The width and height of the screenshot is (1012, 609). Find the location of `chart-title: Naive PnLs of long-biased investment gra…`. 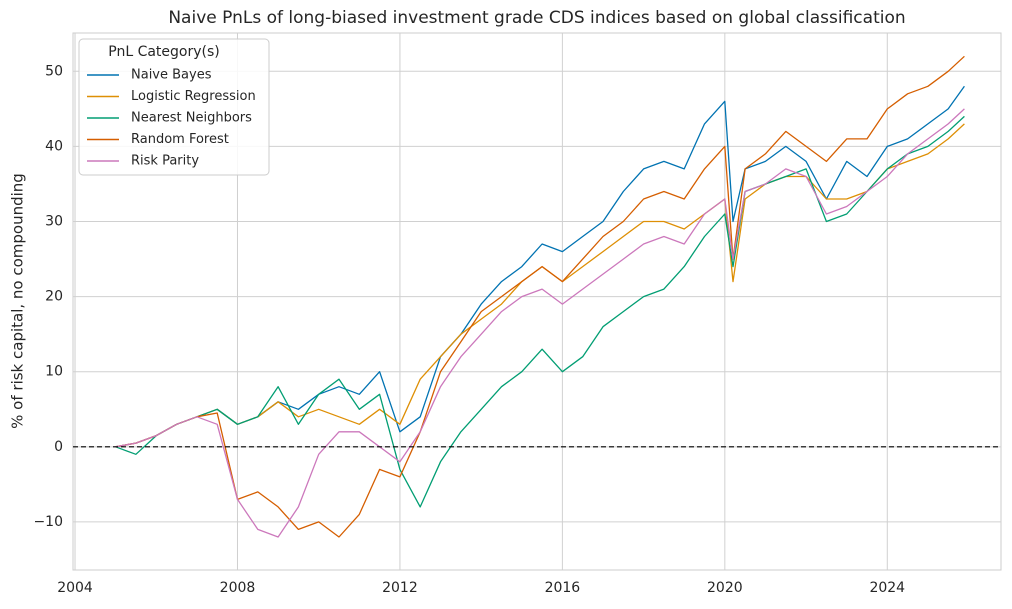

chart-title: Naive PnLs of long-biased investment gra… is located at coordinates (536, 18).